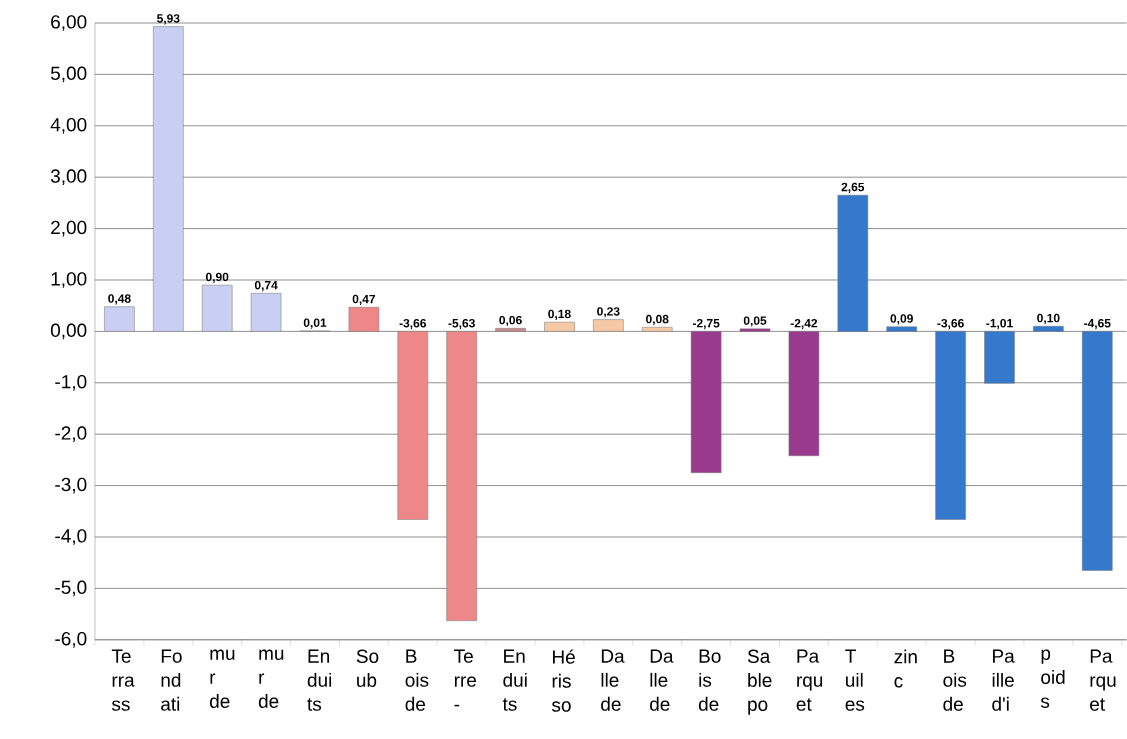 This screenshot has width=1127, height=739. I want to click on x-tick-label: p oid s, so click(1052, 679).